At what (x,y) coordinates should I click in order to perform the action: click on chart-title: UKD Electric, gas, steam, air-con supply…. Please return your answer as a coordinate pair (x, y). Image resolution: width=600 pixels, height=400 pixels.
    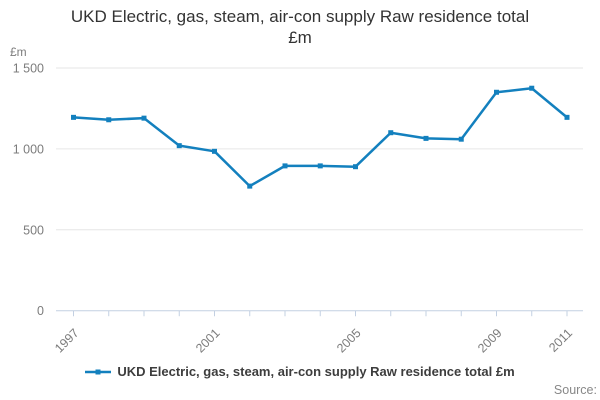
    Looking at the image, I should click on (300, 27).